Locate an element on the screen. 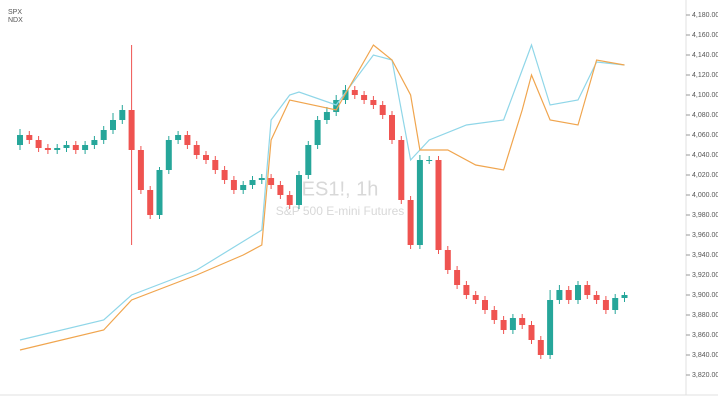 Image resolution: width=718 pixels, height=406 pixels. y-tick-label: 3,940.00 is located at coordinates (705, 255).